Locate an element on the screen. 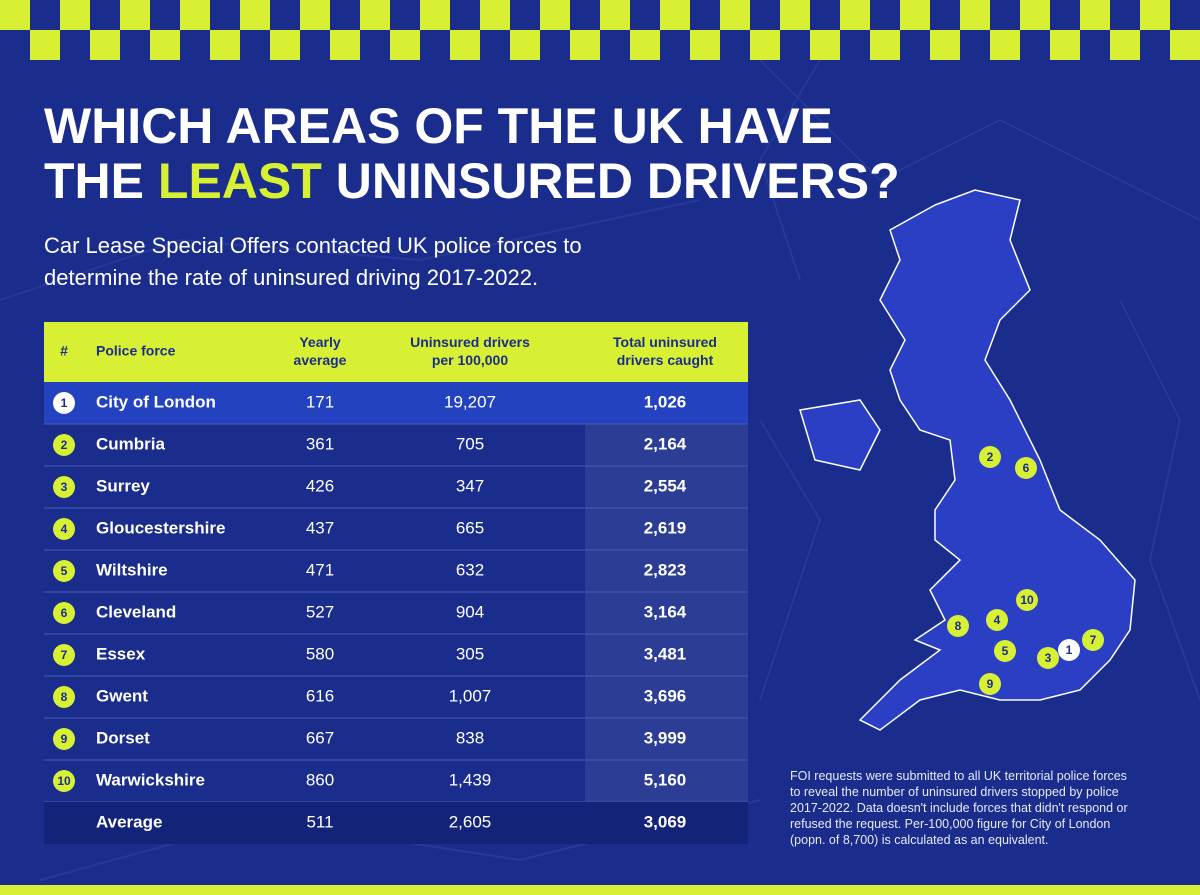 The width and height of the screenshot is (1200, 895). highlight-row is located at coordinates (396, 403).